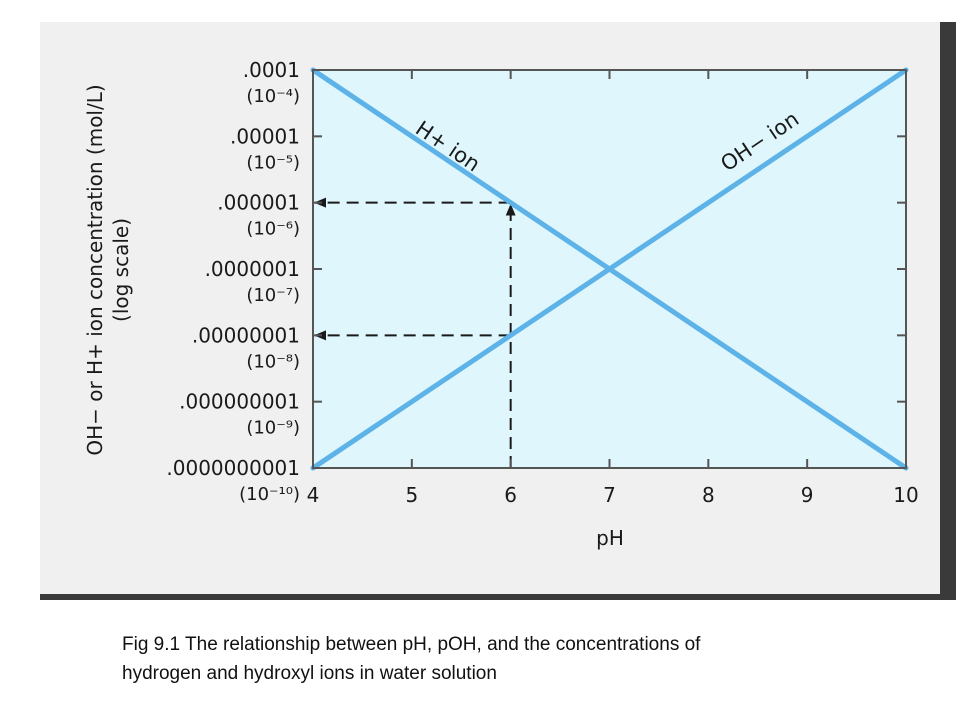 The image size is (960, 720). I want to click on annotations-layer, so click(415, 332).